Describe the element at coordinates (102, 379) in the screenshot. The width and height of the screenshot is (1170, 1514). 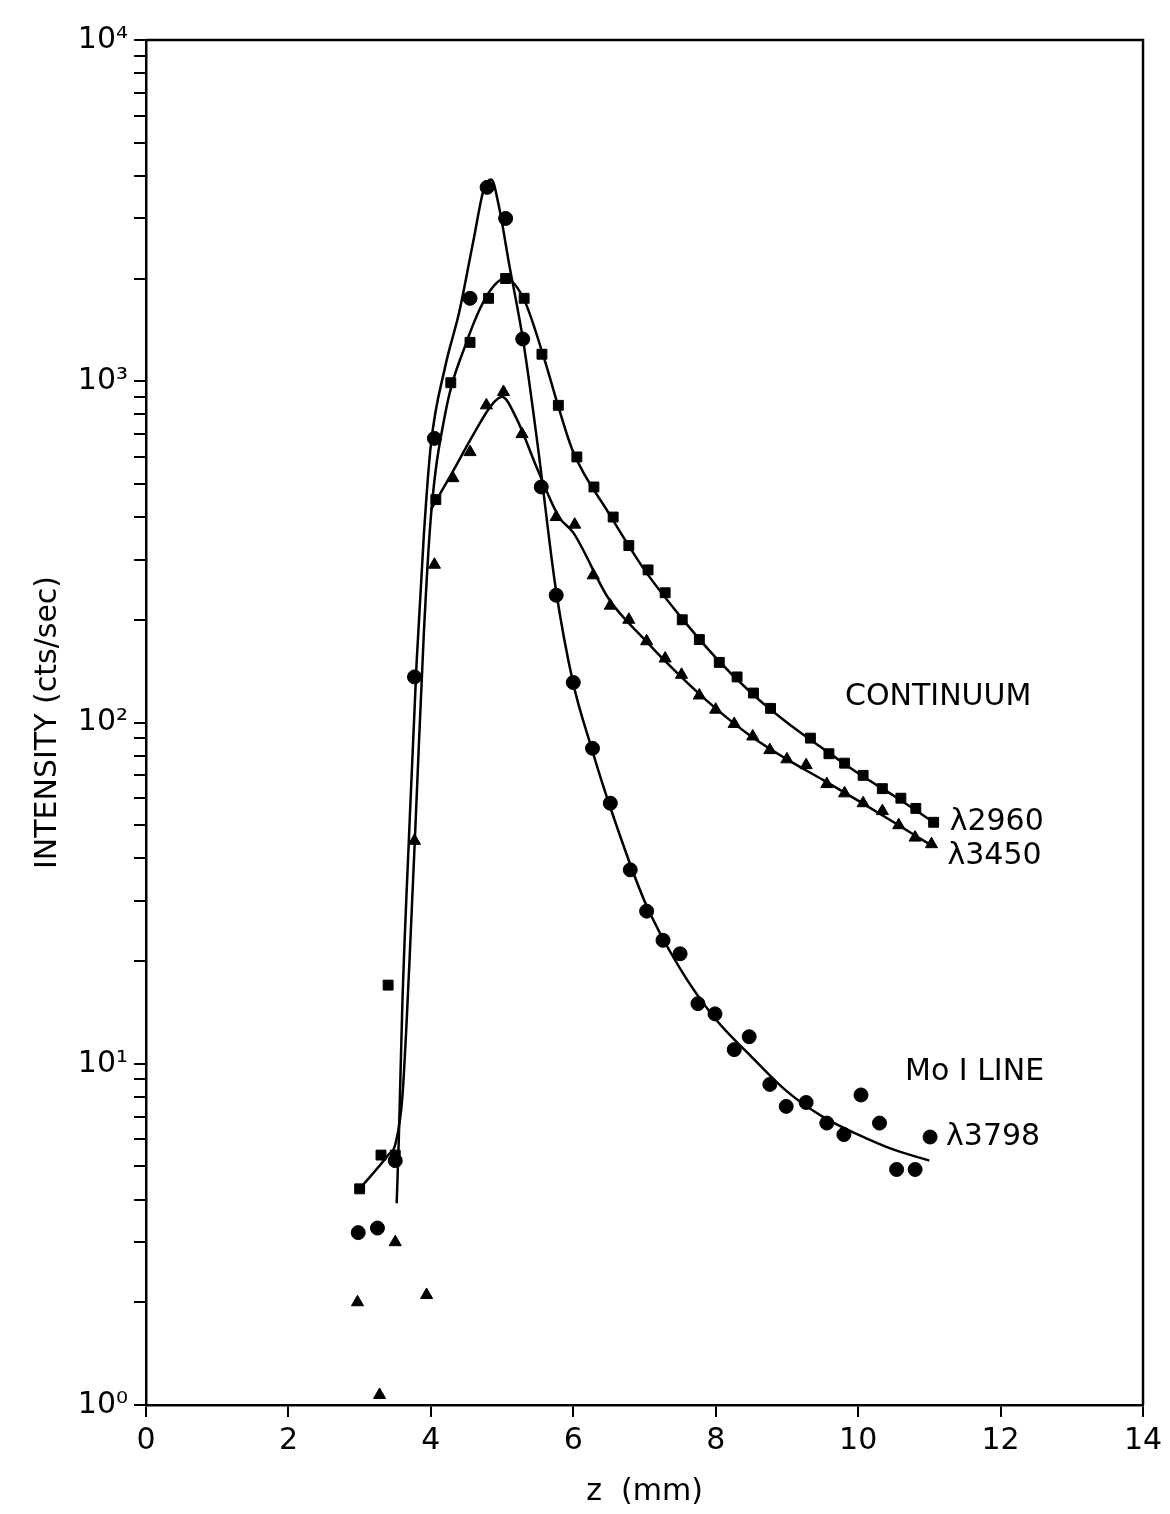
I see `y-tick-label: 10³` at that location.